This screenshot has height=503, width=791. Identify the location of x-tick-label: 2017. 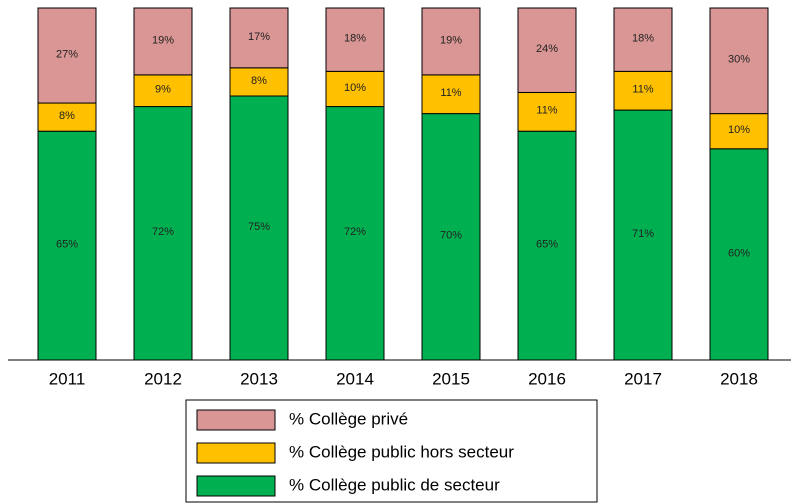
(643, 378).